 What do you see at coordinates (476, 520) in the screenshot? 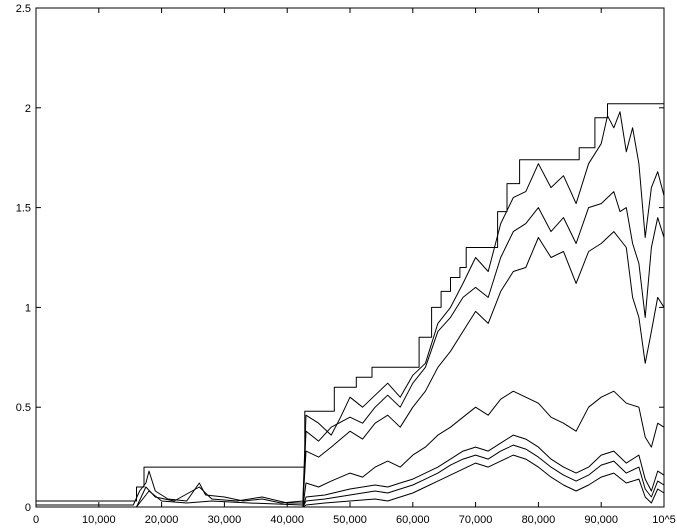
I see `x-tick-label: 70,000` at bounding box center [476, 520].